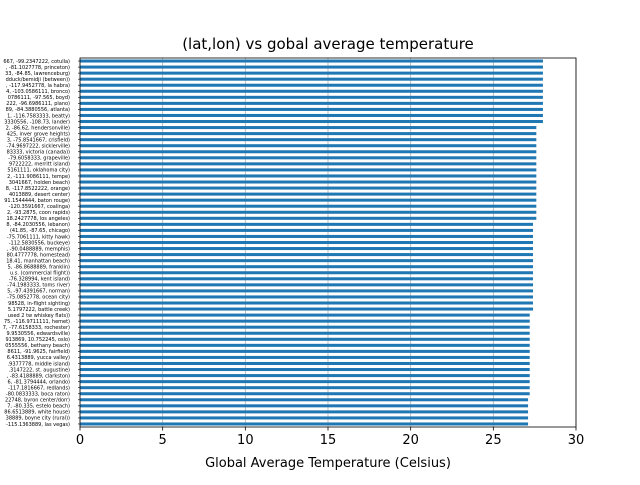 The width and height of the screenshot is (640, 485). What do you see at coordinates (576, 440) in the screenshot?
I see `x-tick-label: 30` at bounding box center [576, 440].